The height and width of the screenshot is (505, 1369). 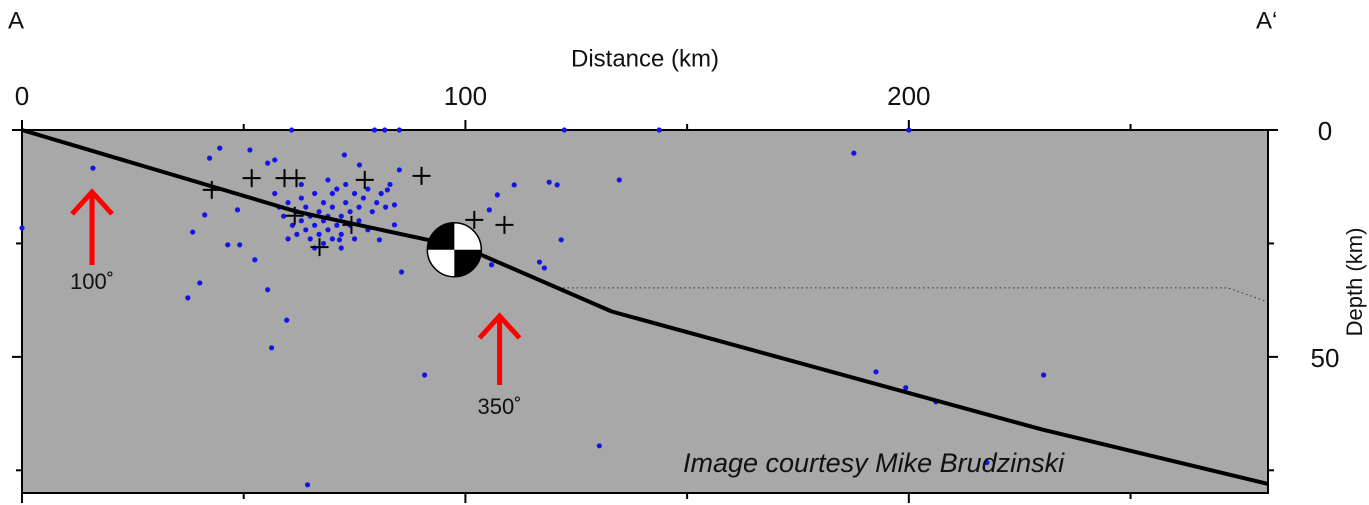 I want to click on annotation: 350˚, so click(x=500, y=406).